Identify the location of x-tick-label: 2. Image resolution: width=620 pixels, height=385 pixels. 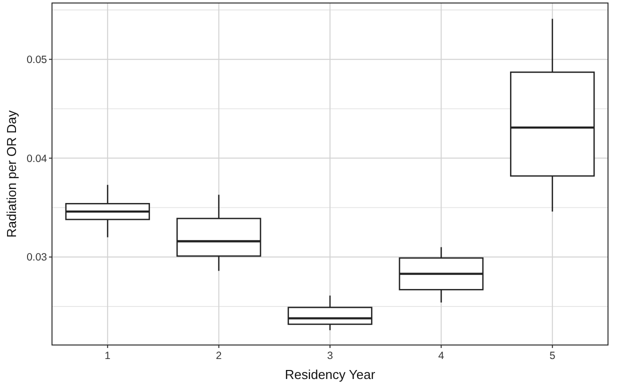
(219, 356).